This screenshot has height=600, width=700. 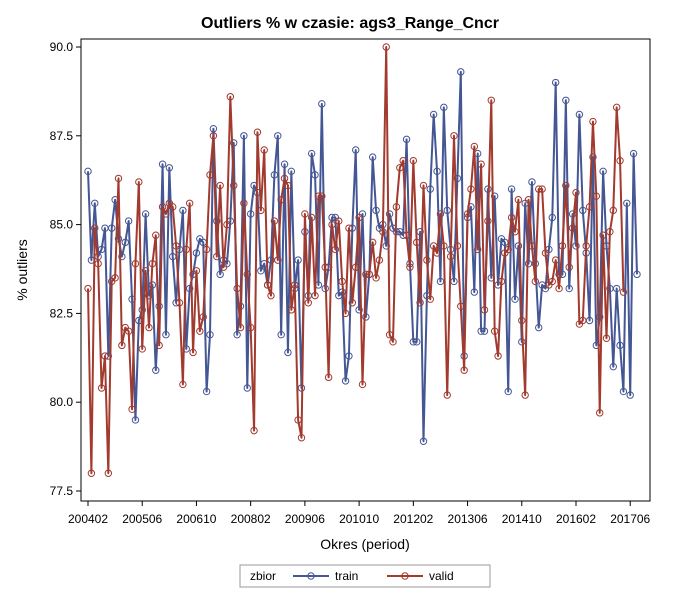 I want to click on y-tick-label: 80.0, so click(x=62, y=402).